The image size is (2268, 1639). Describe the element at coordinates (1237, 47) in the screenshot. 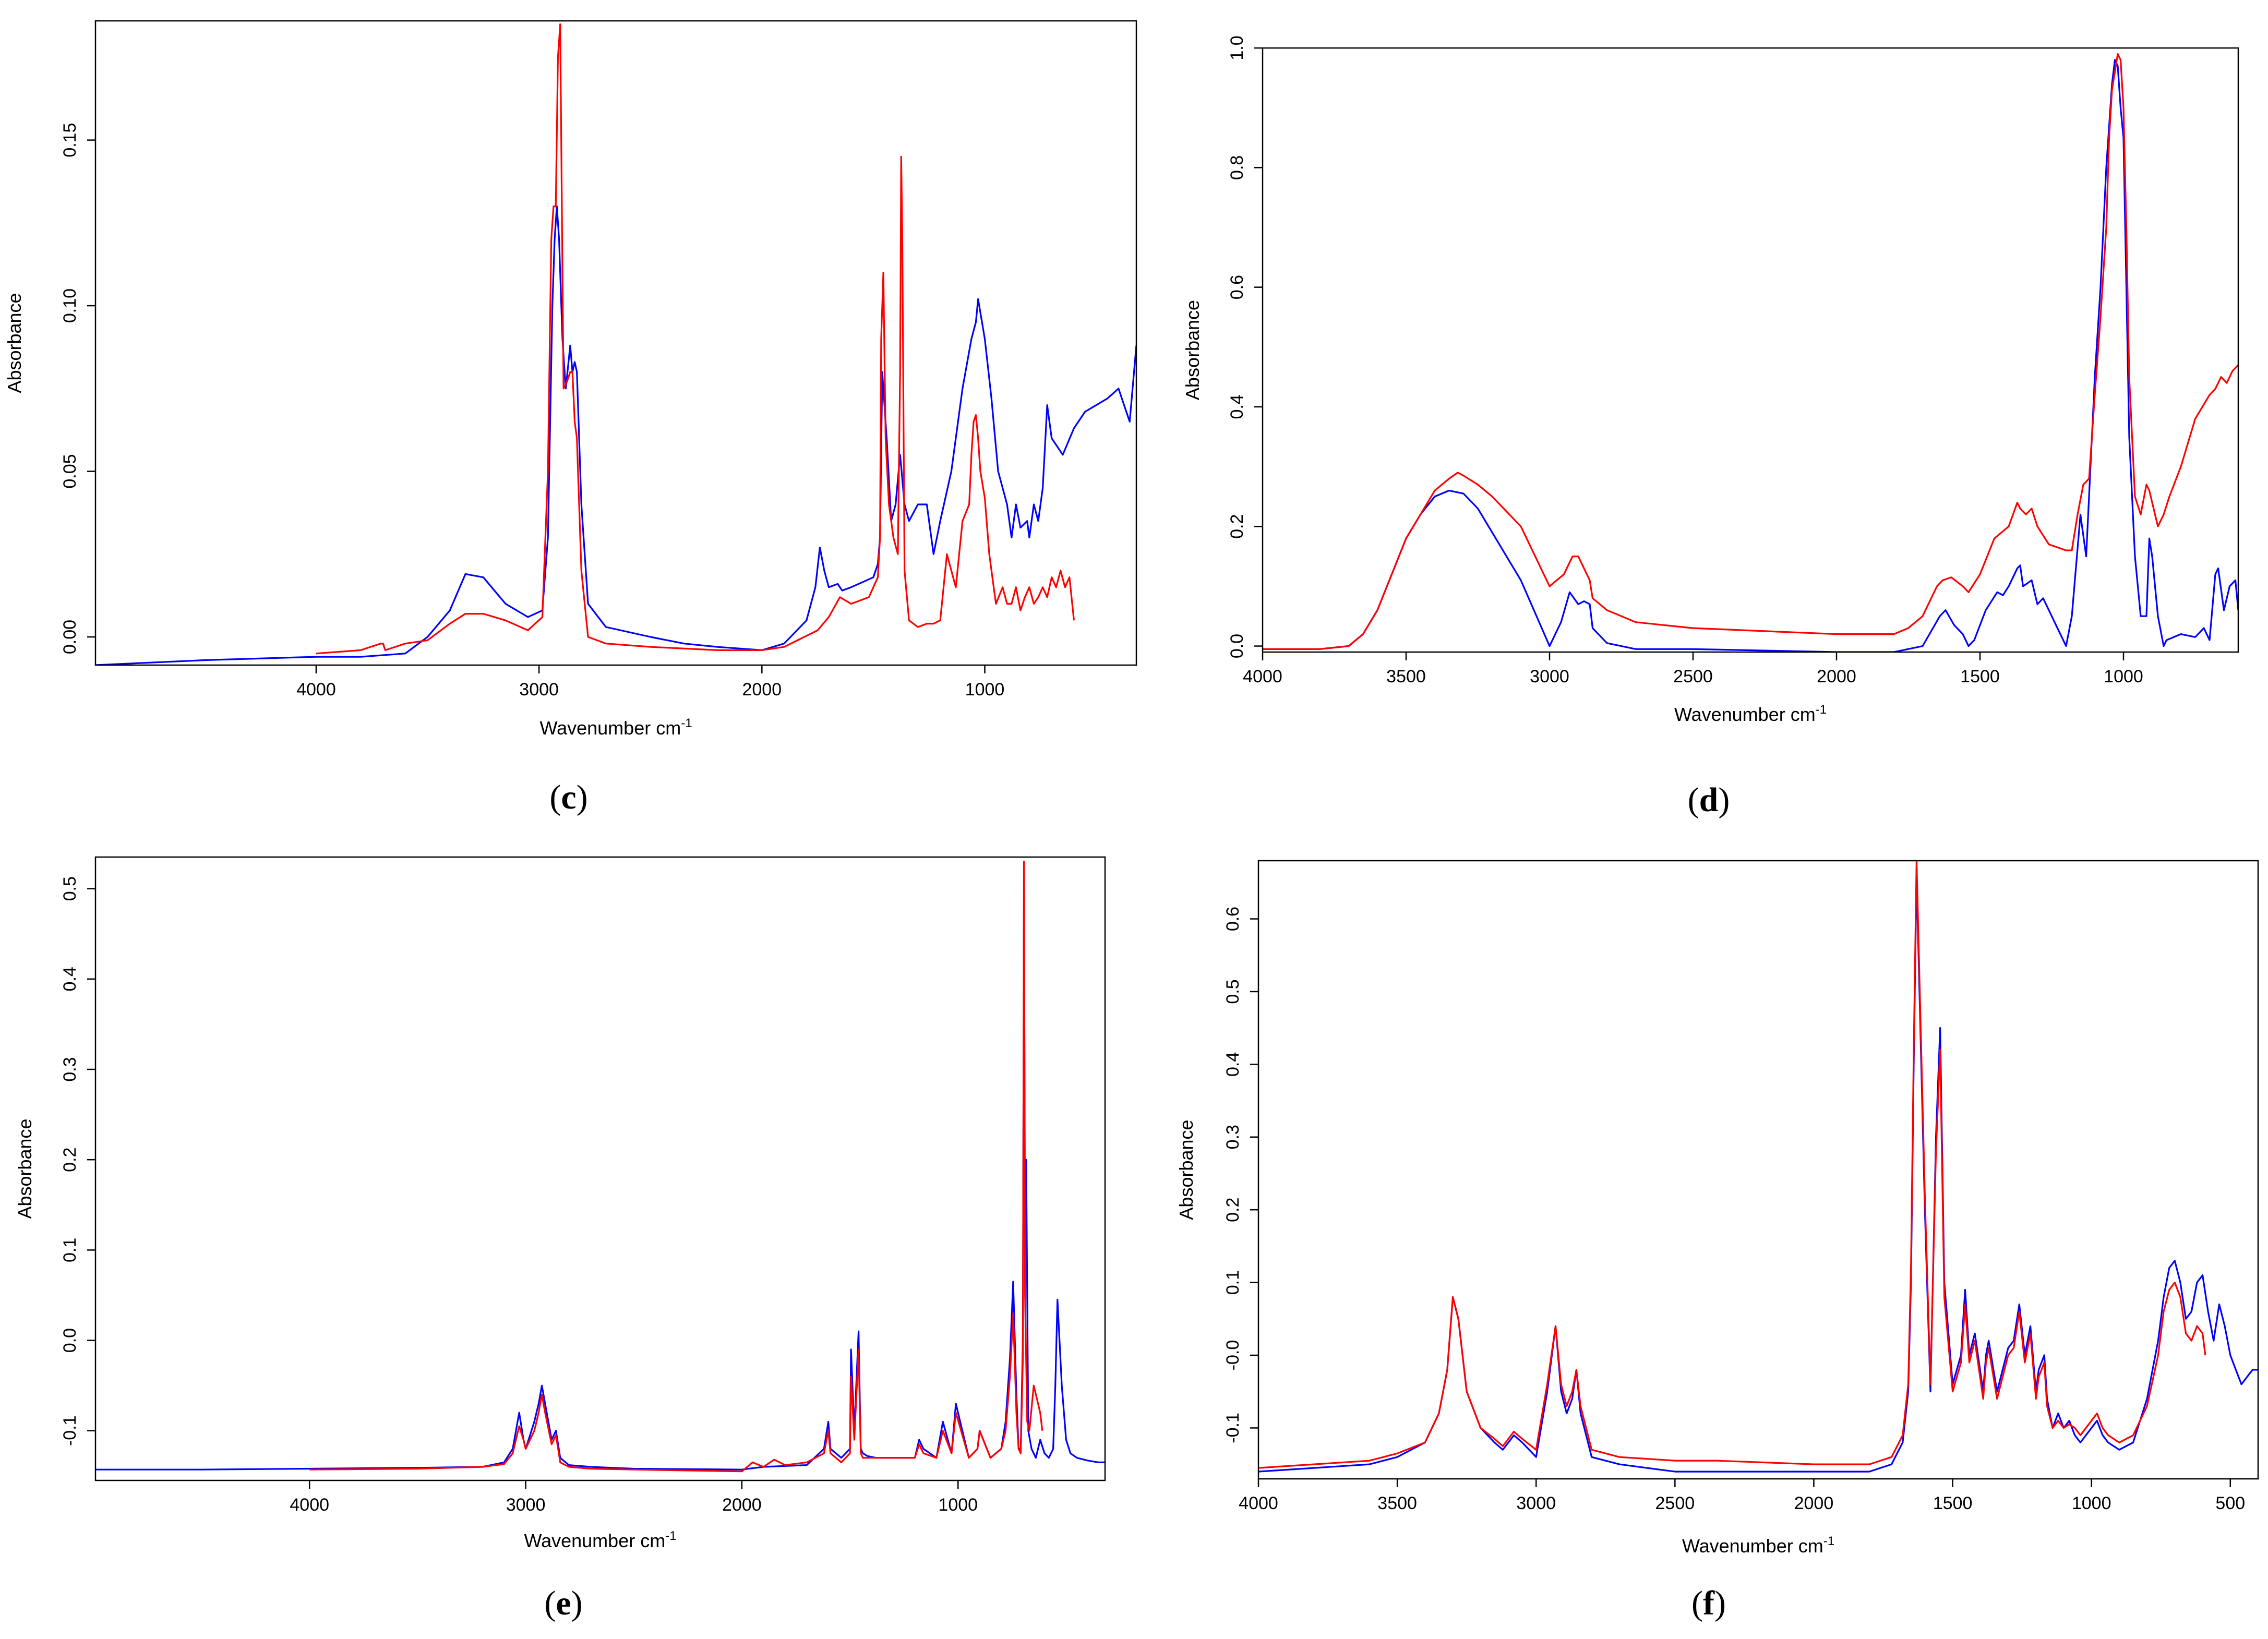

I see `y-tick-label: 1.0` at that location.